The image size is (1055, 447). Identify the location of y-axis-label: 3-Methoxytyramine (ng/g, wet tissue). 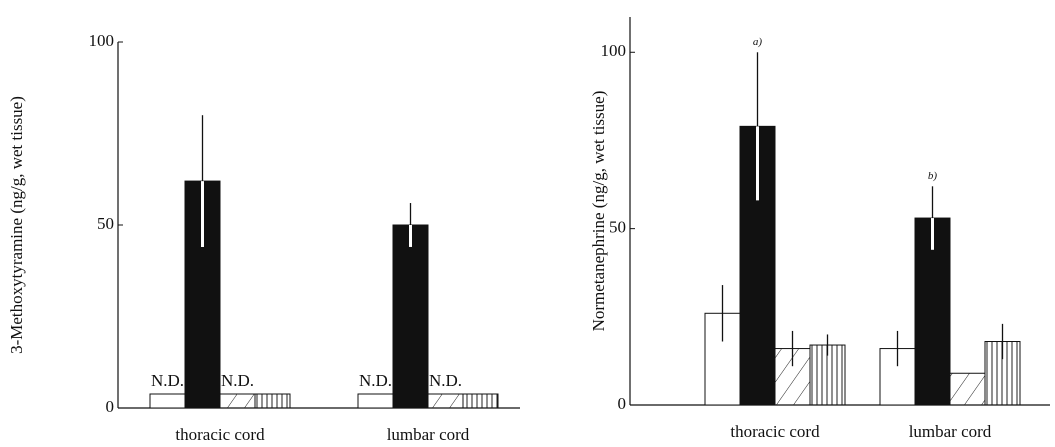
(16, 225).